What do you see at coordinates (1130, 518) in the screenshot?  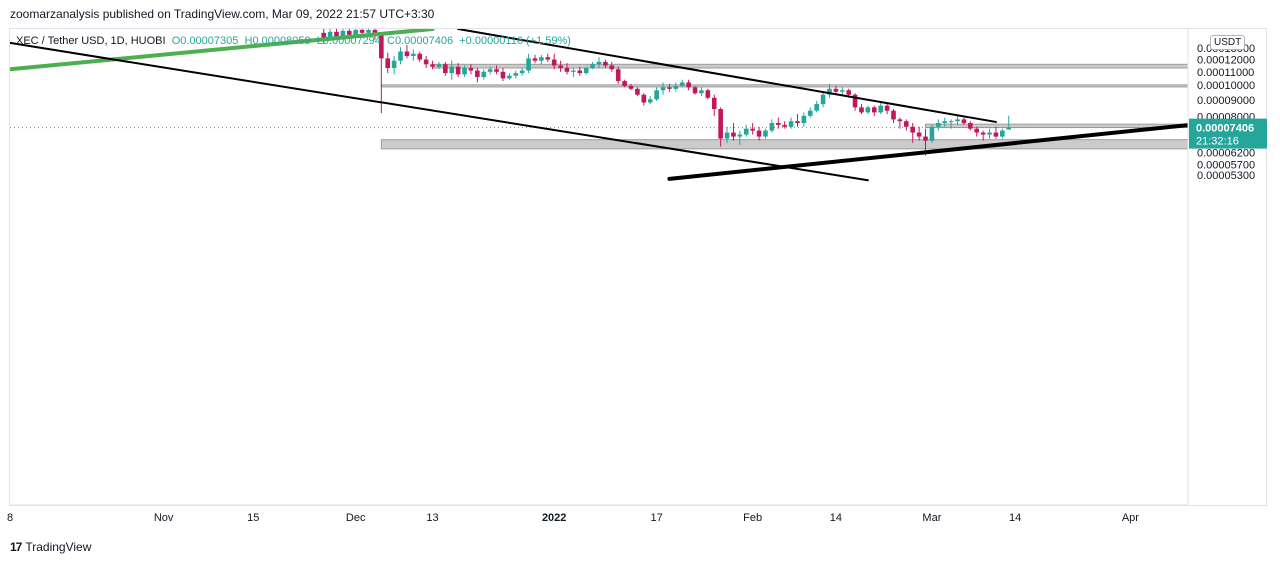 I see `x-tick-label: Apr` at bounding box center [1130, 518].